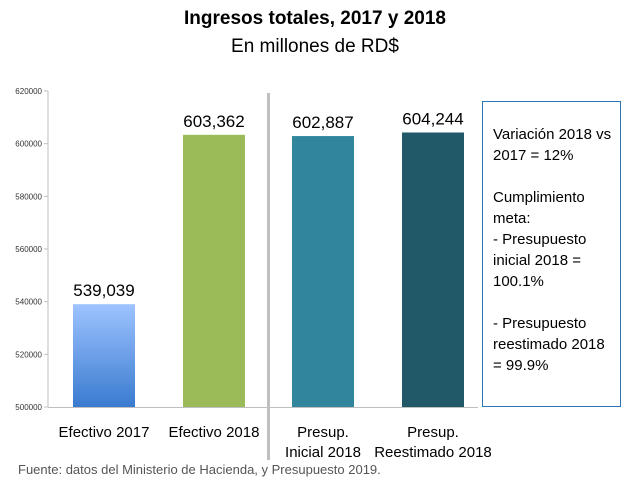  Describe the element at coordinates (28, 91) in the screenshot. I see `y-tick-label: 620000` at that location.